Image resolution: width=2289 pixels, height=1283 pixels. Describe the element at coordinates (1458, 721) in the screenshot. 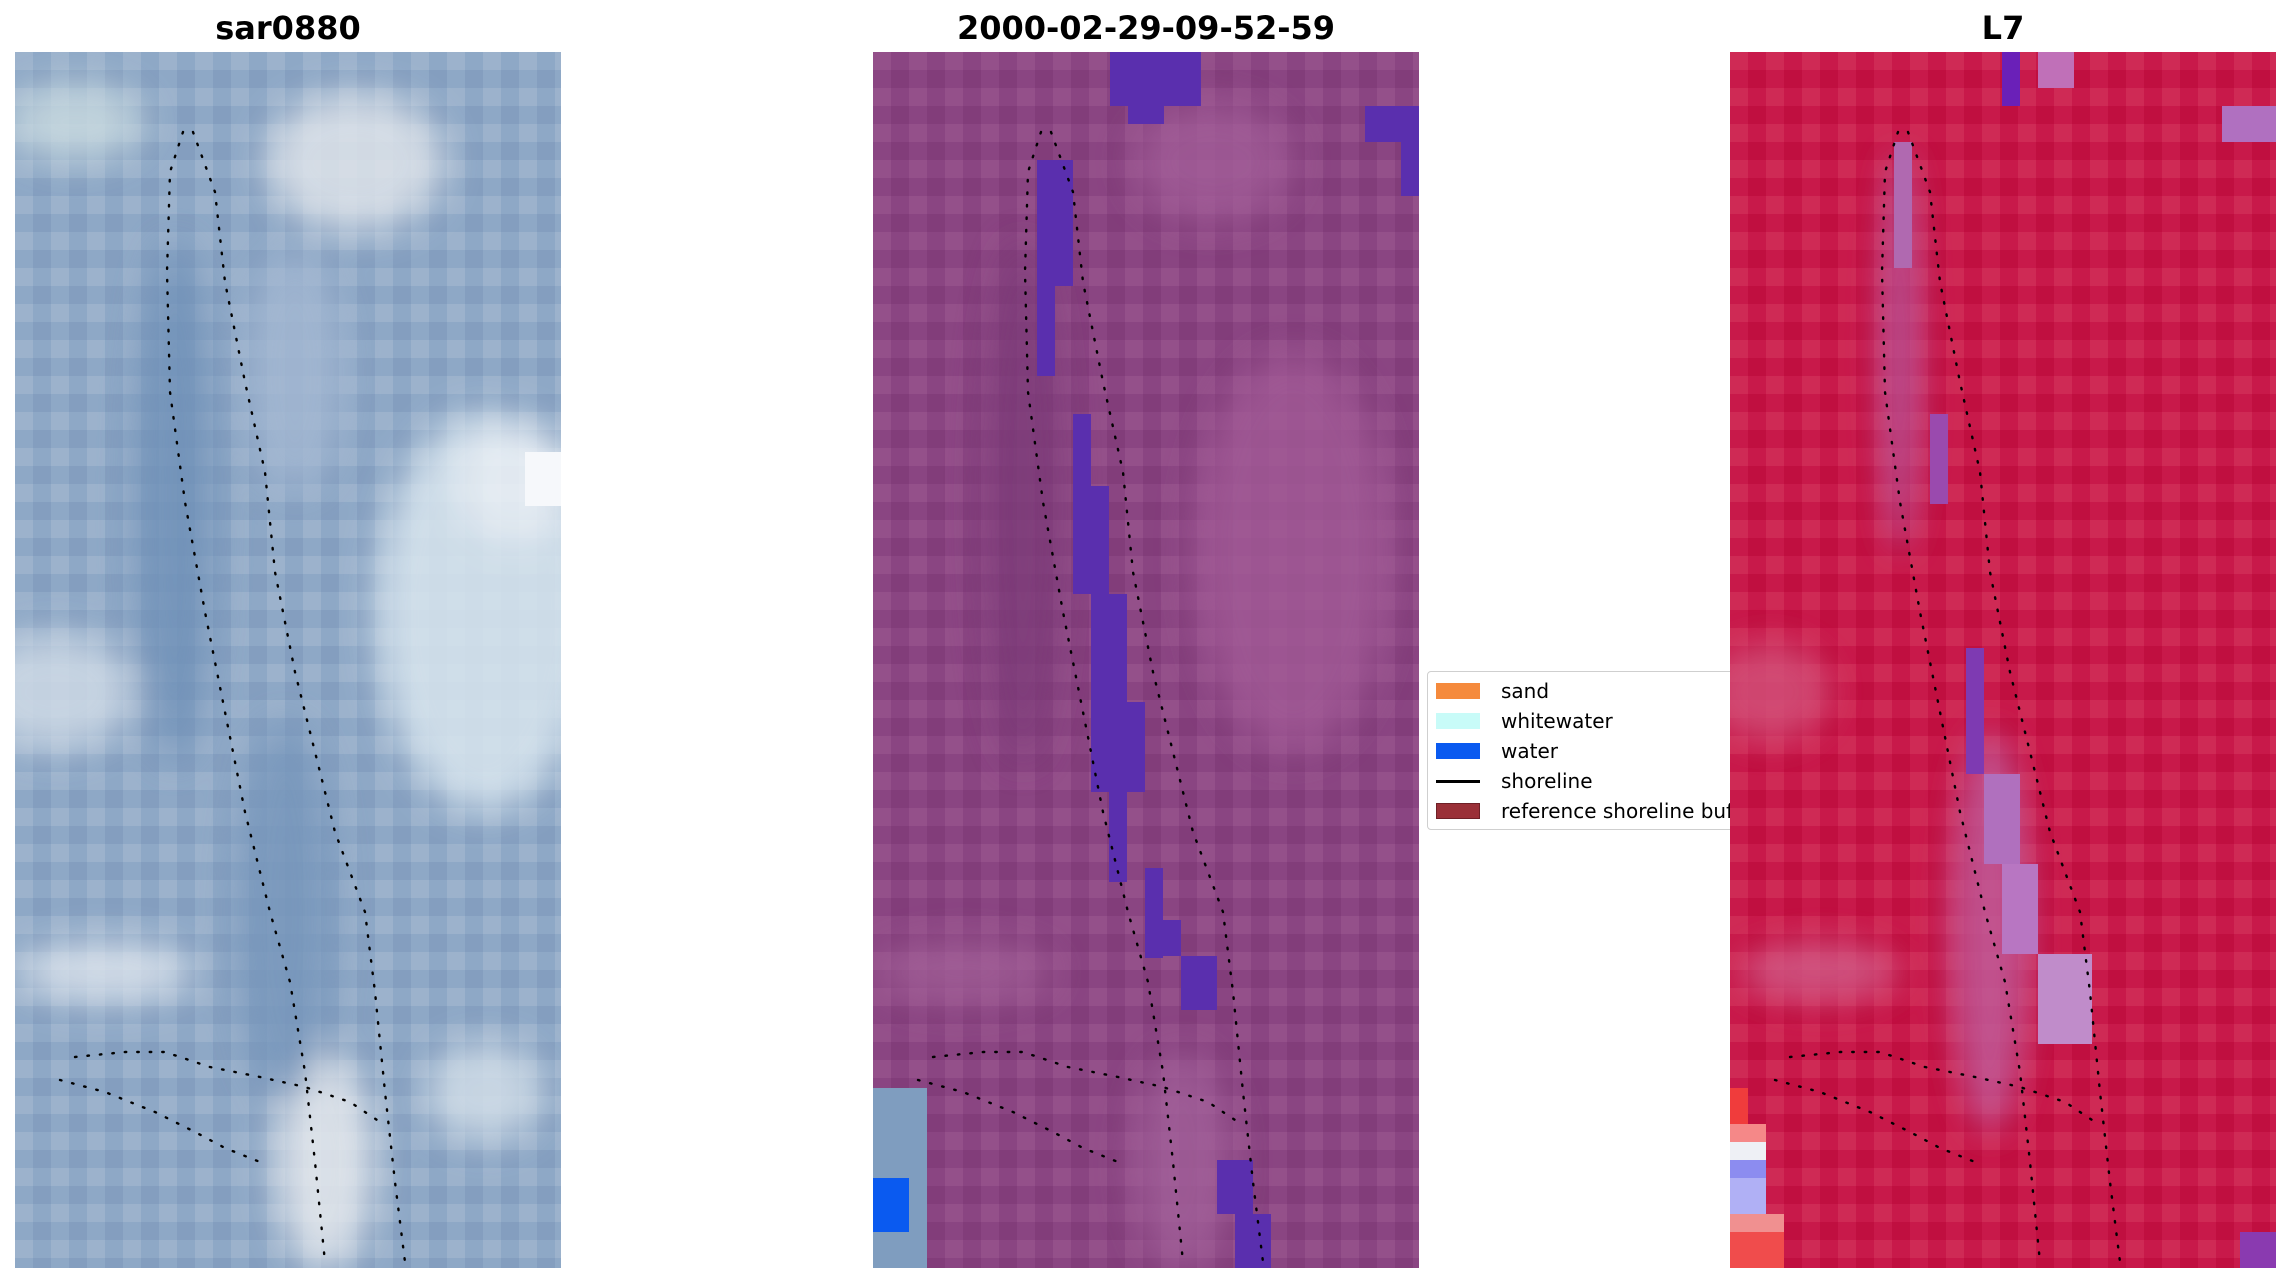

I see `legend-swatch-whitewater` at that location.